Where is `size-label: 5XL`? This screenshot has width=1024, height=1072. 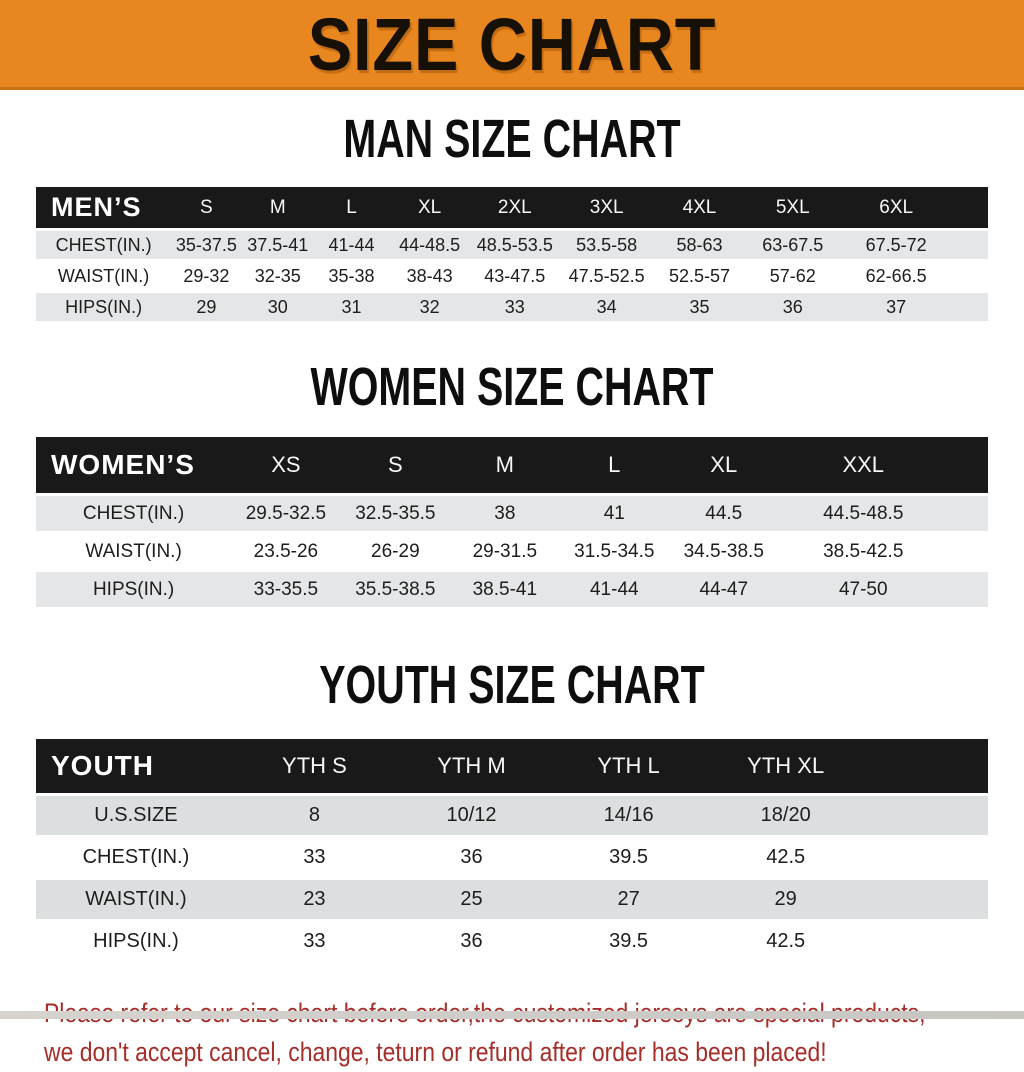
size-label: 5XL is located at coordinates (793, 207).